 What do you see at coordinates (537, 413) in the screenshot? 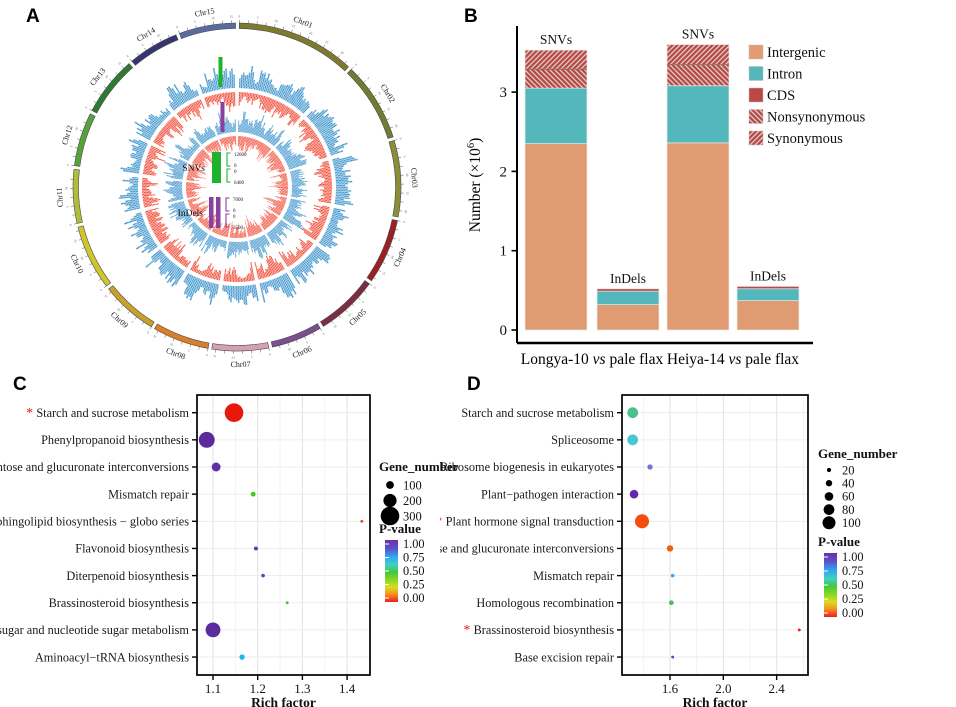
I see `pathway-label: Starch and sucrose metabolism` at bounding box center [537, 413].